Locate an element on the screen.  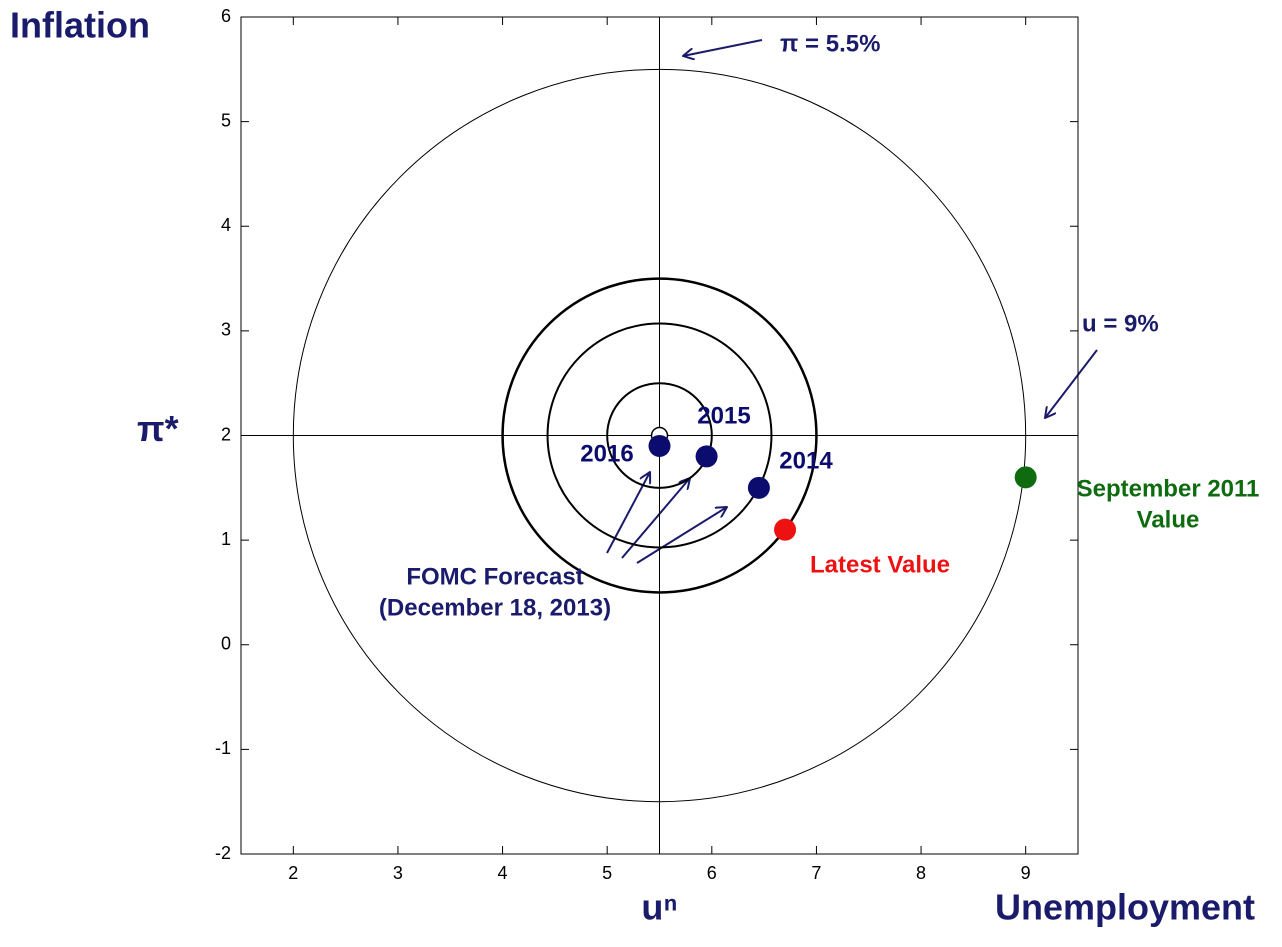
annotation: (December 18, 2013) is located at coordinates (495, 607).